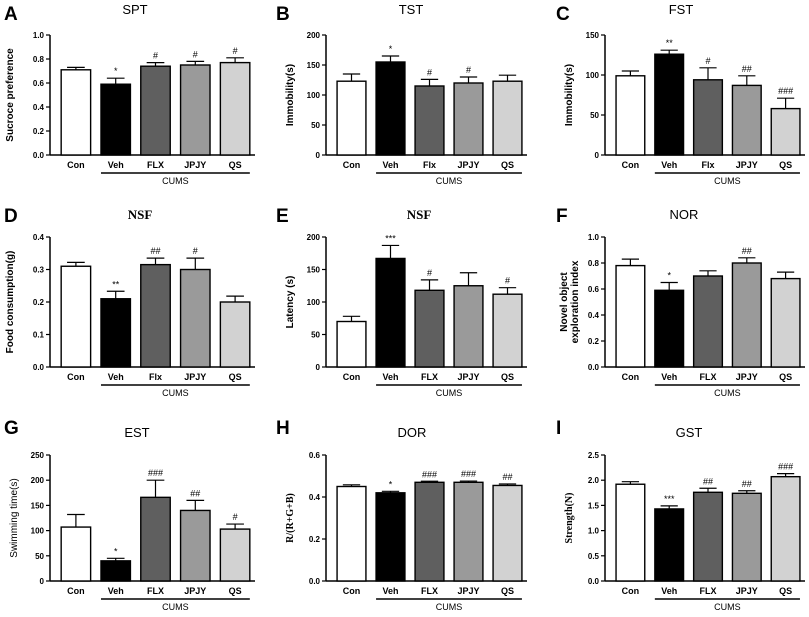 The image size is (809, 617). I want to click on y-axis-label: Novel object, so click(564, 302).